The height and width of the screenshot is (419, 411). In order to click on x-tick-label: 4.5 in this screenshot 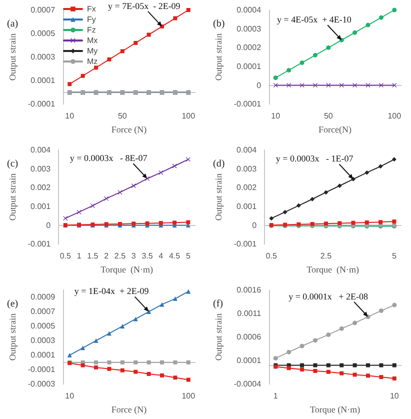, I will do `click(174, 256)`.